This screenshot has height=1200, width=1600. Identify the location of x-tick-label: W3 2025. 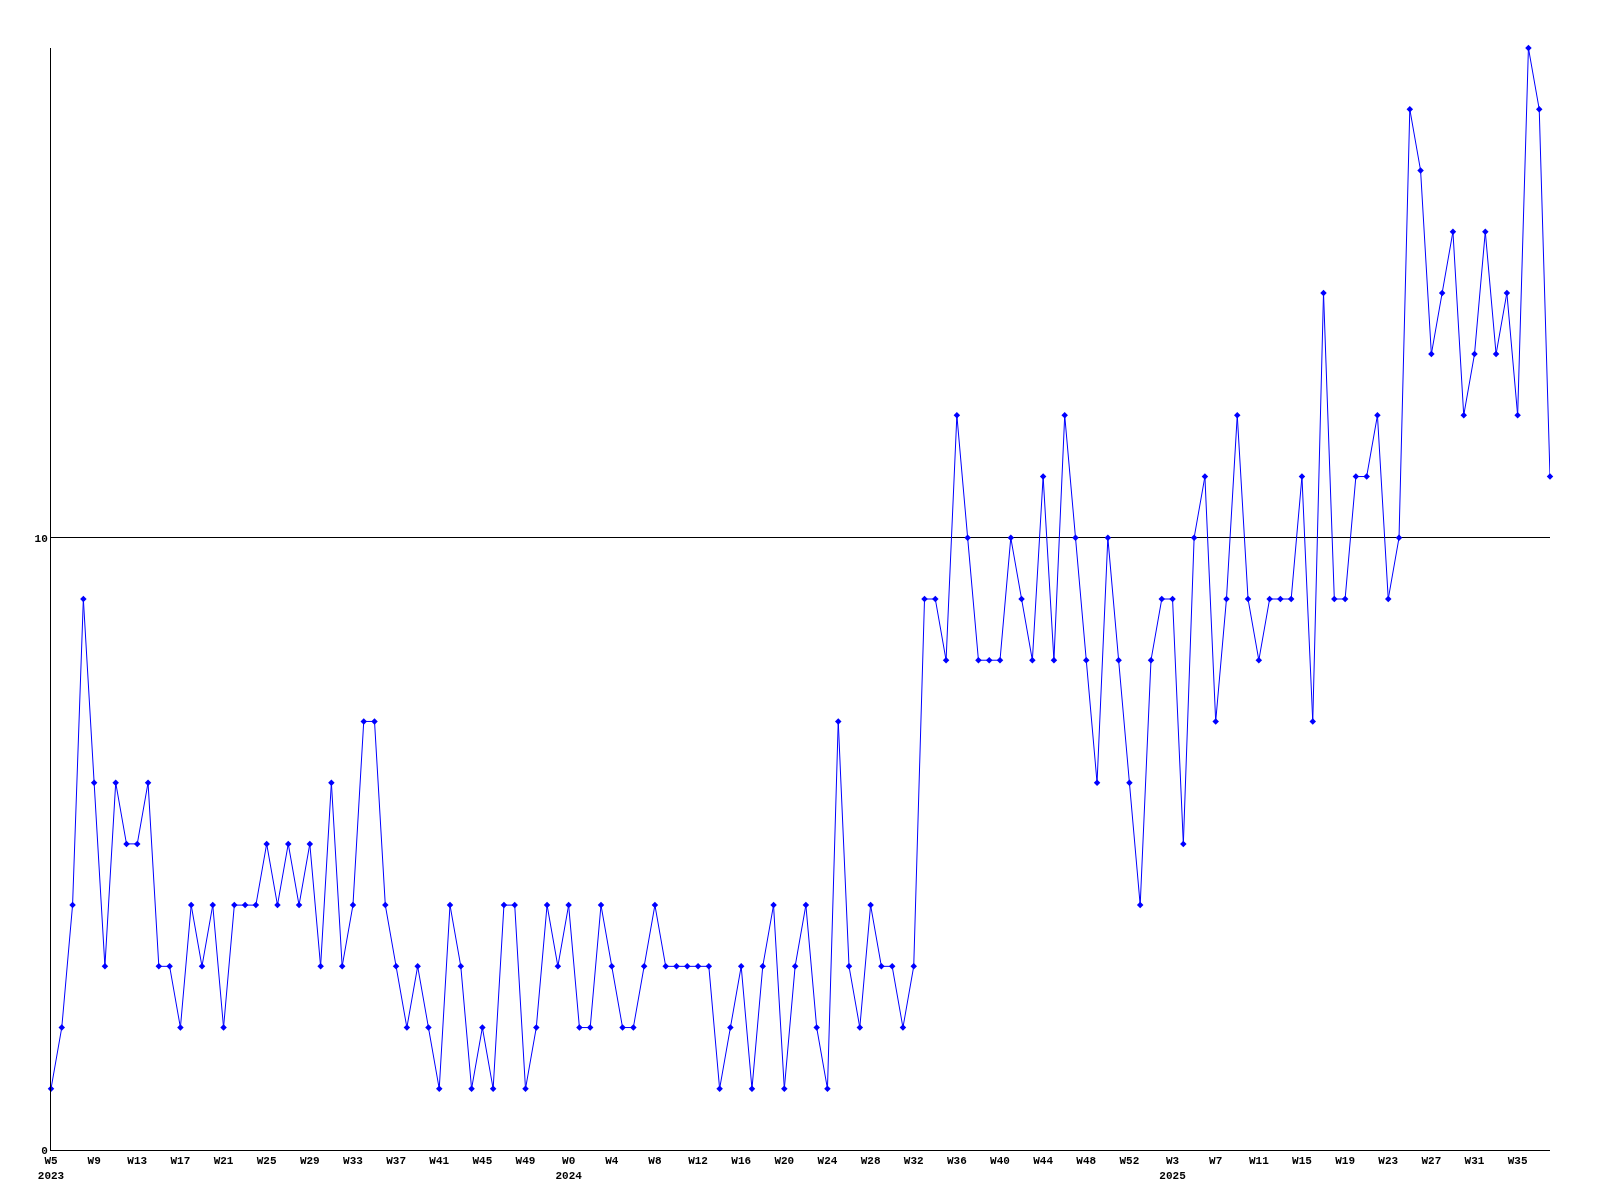
(1173, 1168).